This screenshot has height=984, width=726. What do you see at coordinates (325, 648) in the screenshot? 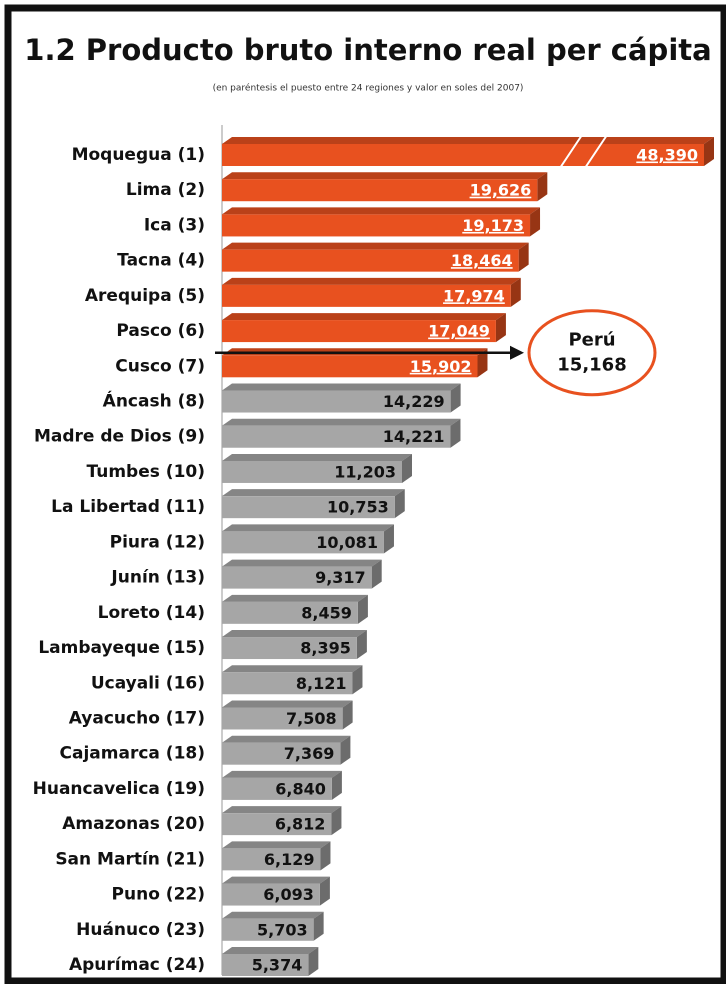
I see `value-label: 8,395` at bounding box center [325, 648].